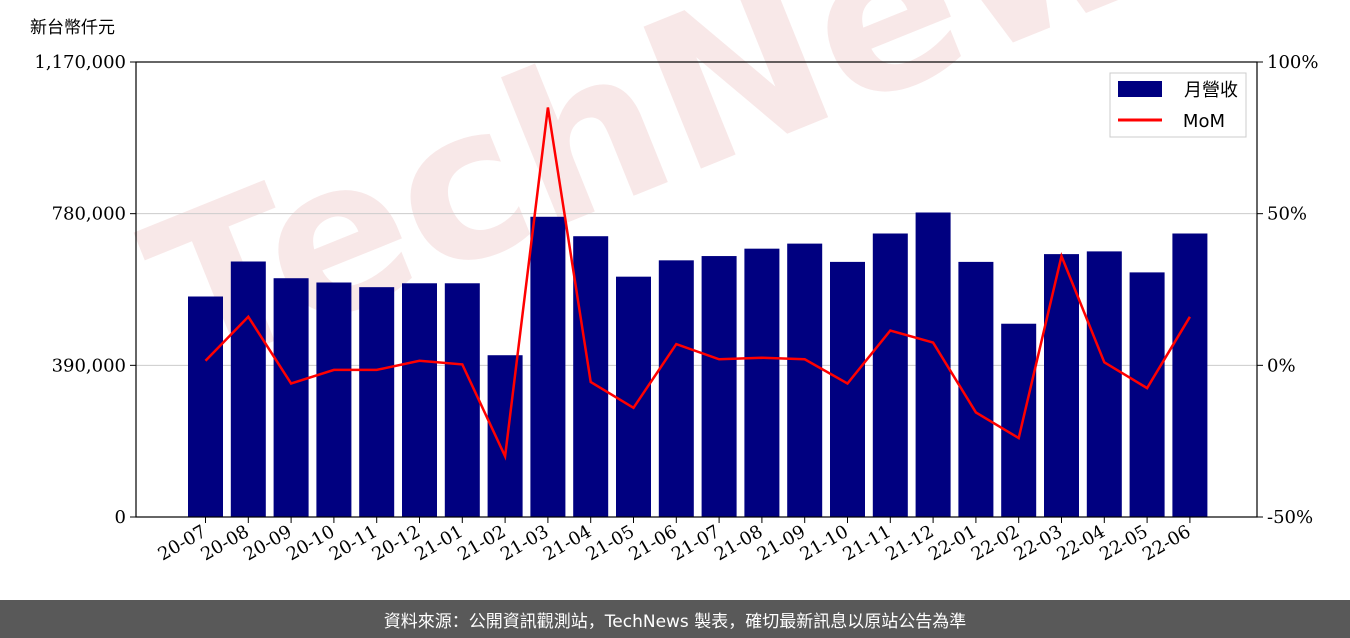 This screenshot has width=1350, height=638. I want to click on x-tick-label: 21-02, so click(481, 543).